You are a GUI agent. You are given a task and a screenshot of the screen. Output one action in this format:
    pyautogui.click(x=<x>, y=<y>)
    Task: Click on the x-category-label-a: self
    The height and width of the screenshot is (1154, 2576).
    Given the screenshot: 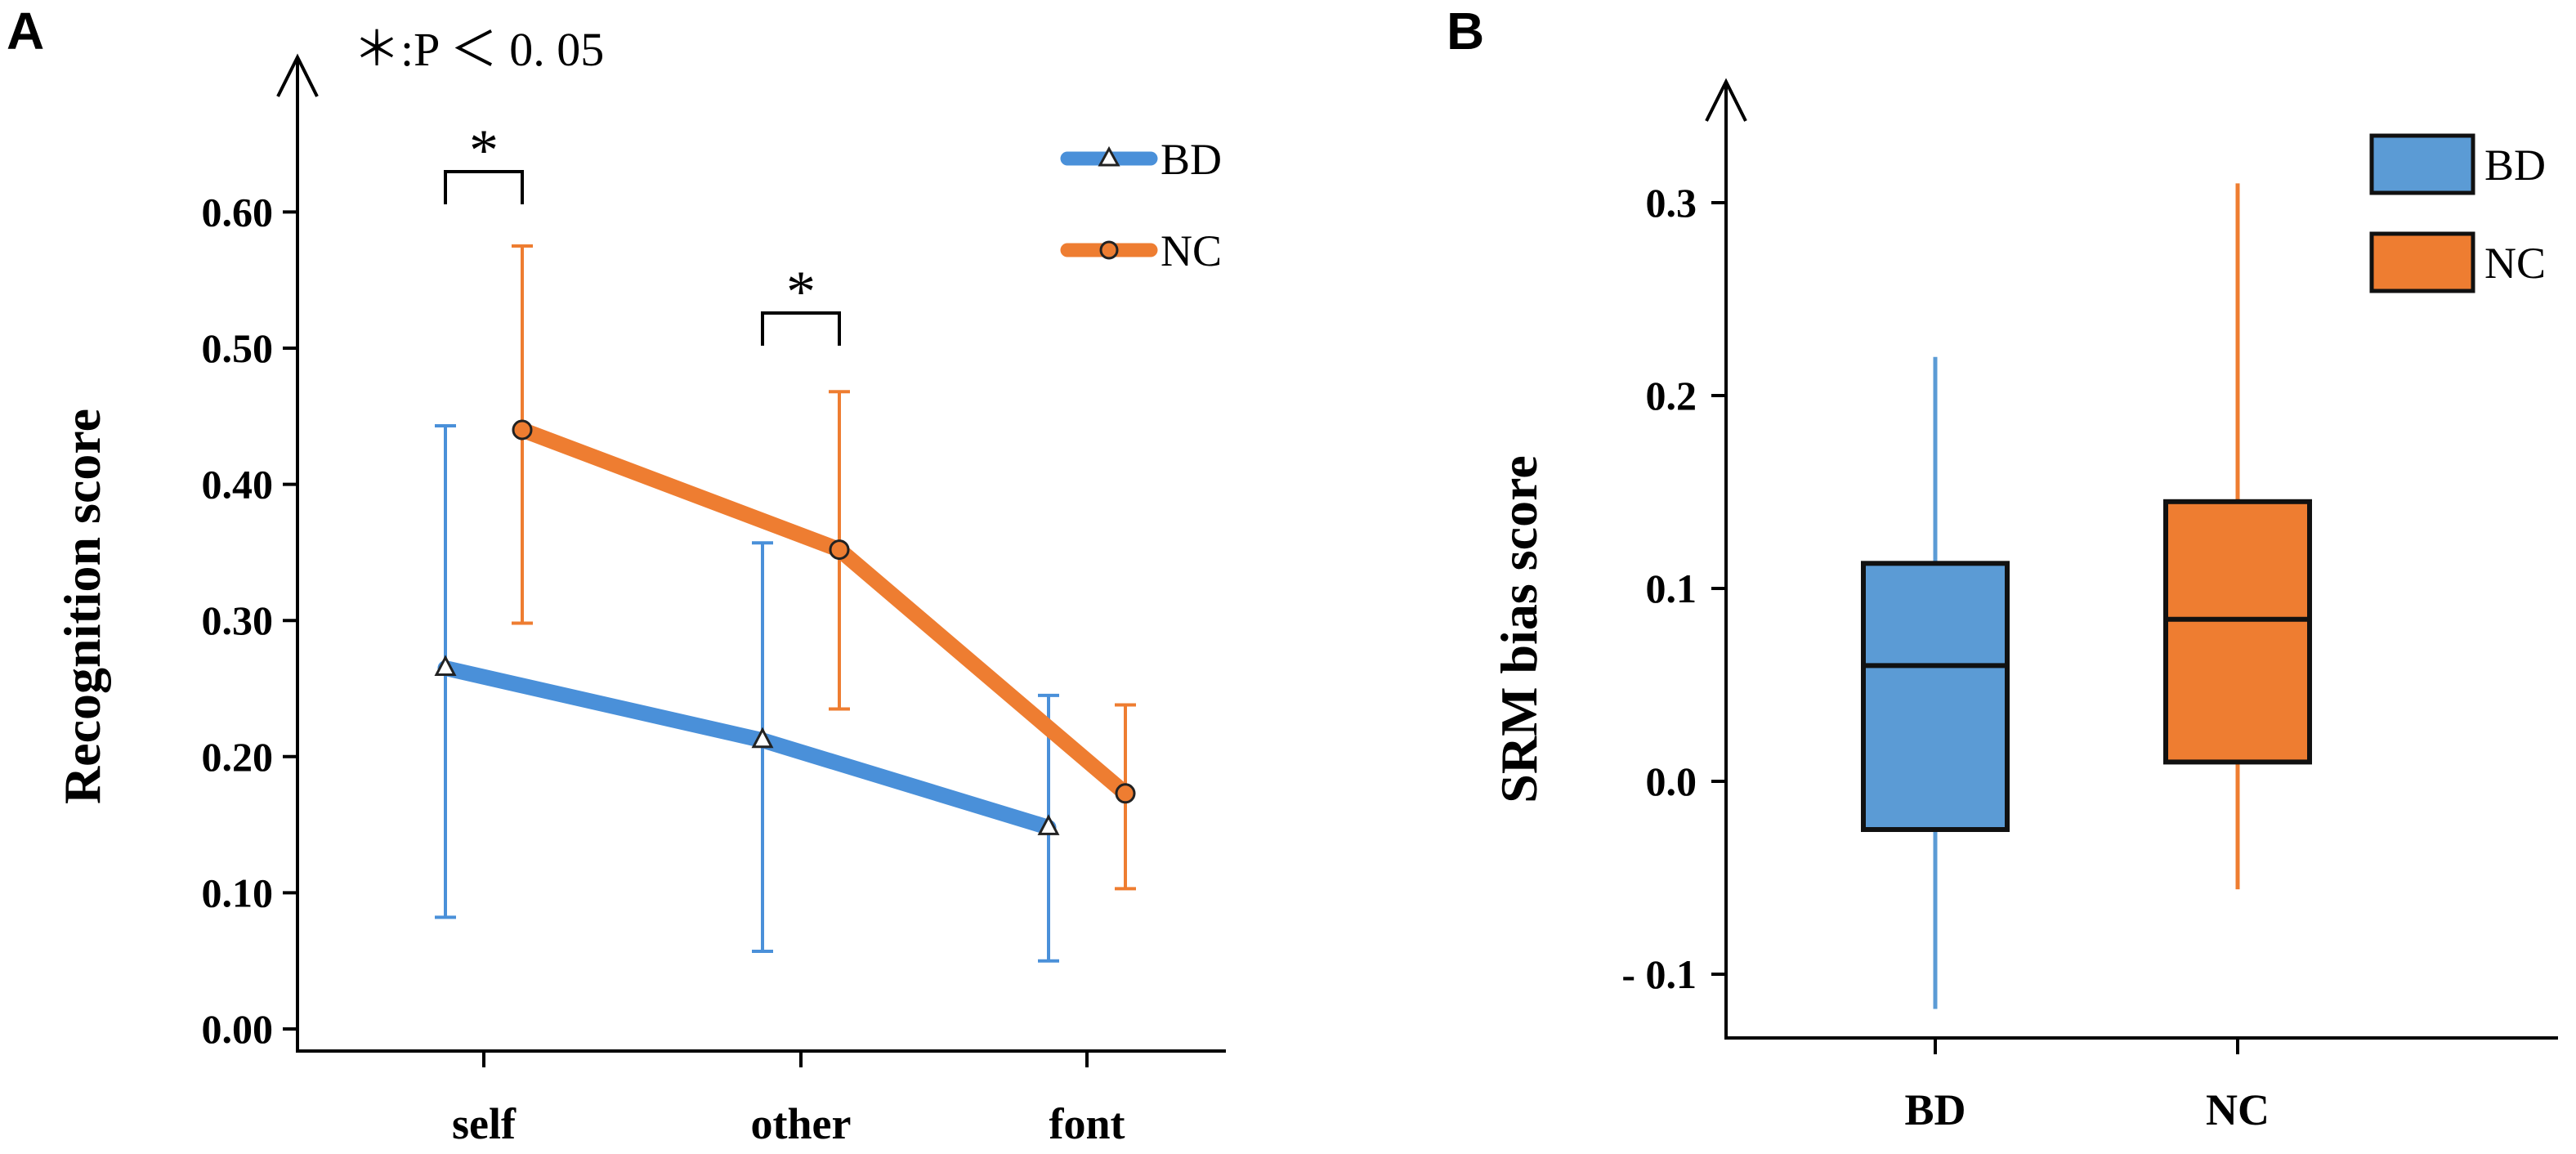 What is the action you would take?
    pyautogui.click(x=484, y=1123)
    